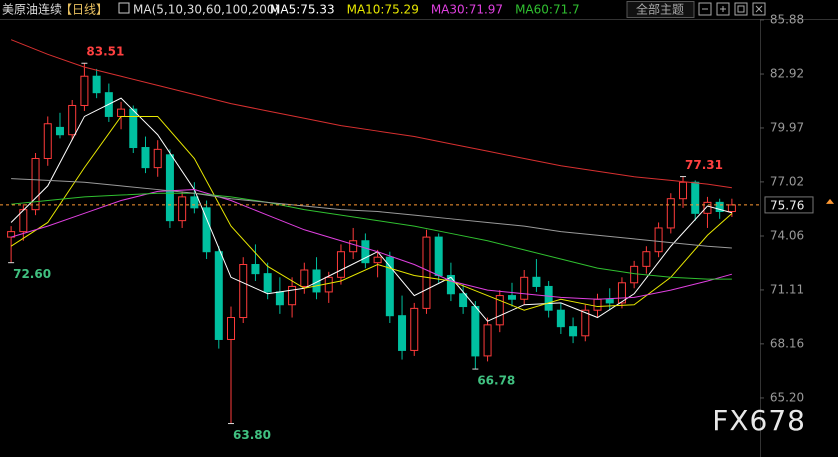 This screenshot has width=838, height=457. What do you see at coordinates (704, 165) in the screenshot?
I see `annotation-label: 77.31` at bounding box center [704, 165].